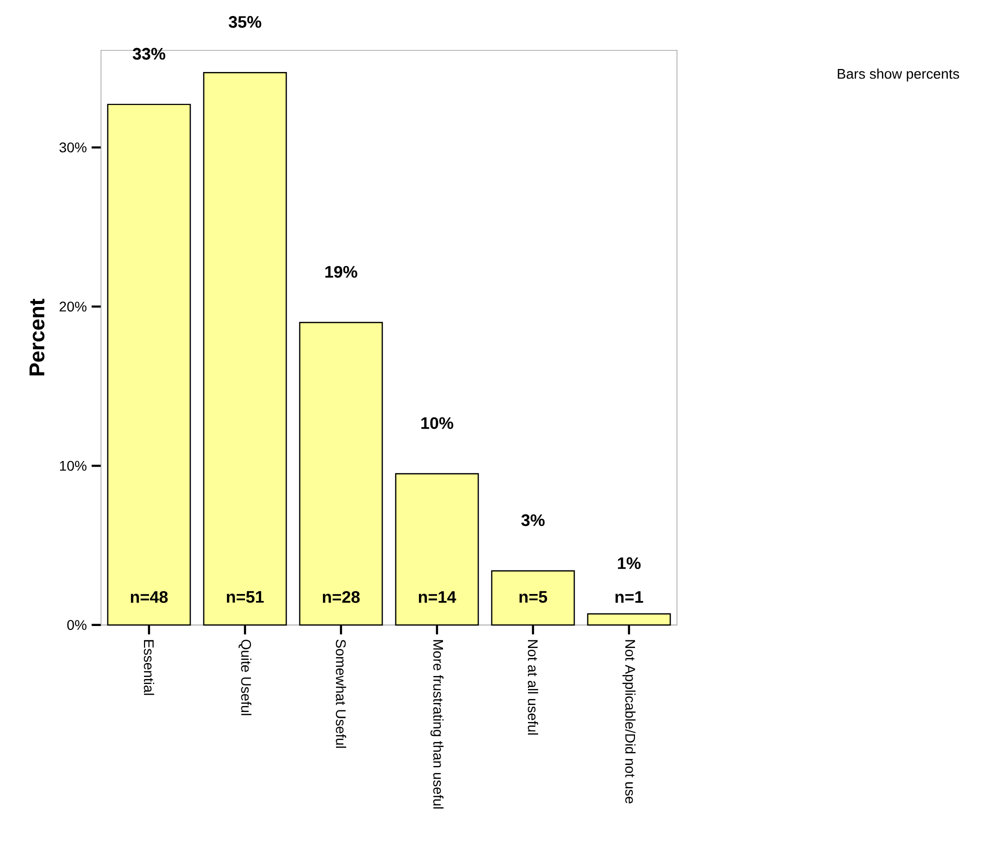 The height and width of the screenshot is (860, 996). Describe the element at coordinates (37, 337) in the screenshot. I see `y-axis-title: Percent` at that location.